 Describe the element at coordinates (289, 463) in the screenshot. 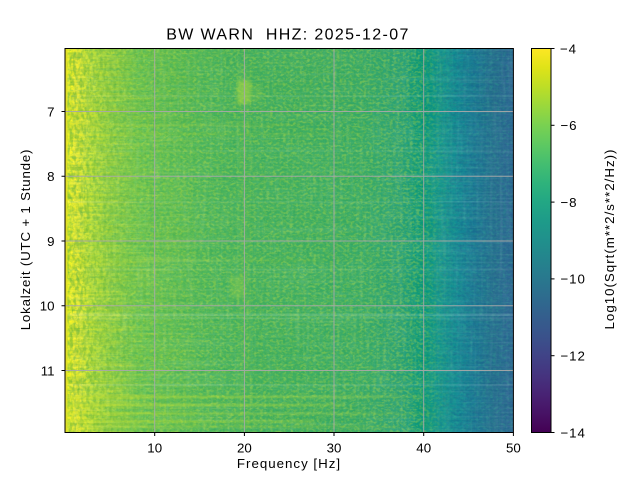

I see `svg-text: Frequency [Hz]` at that location.